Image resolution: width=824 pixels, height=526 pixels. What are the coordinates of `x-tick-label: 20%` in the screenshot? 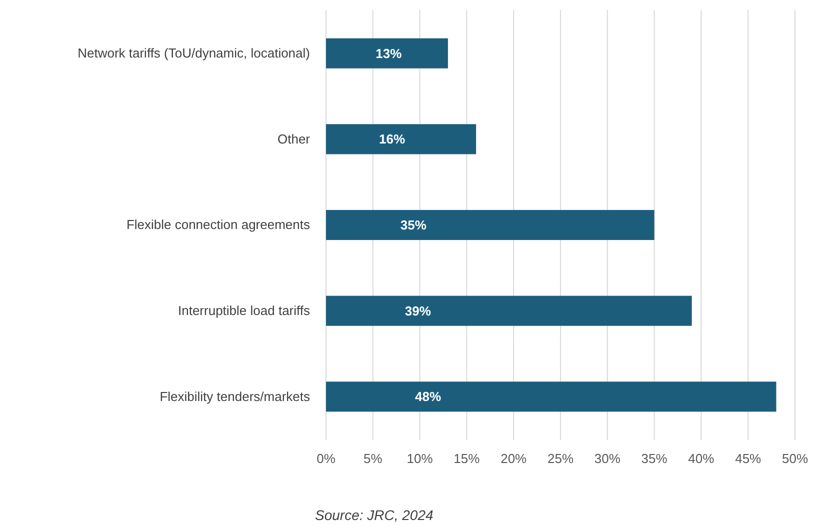 It's located at (514, 458).